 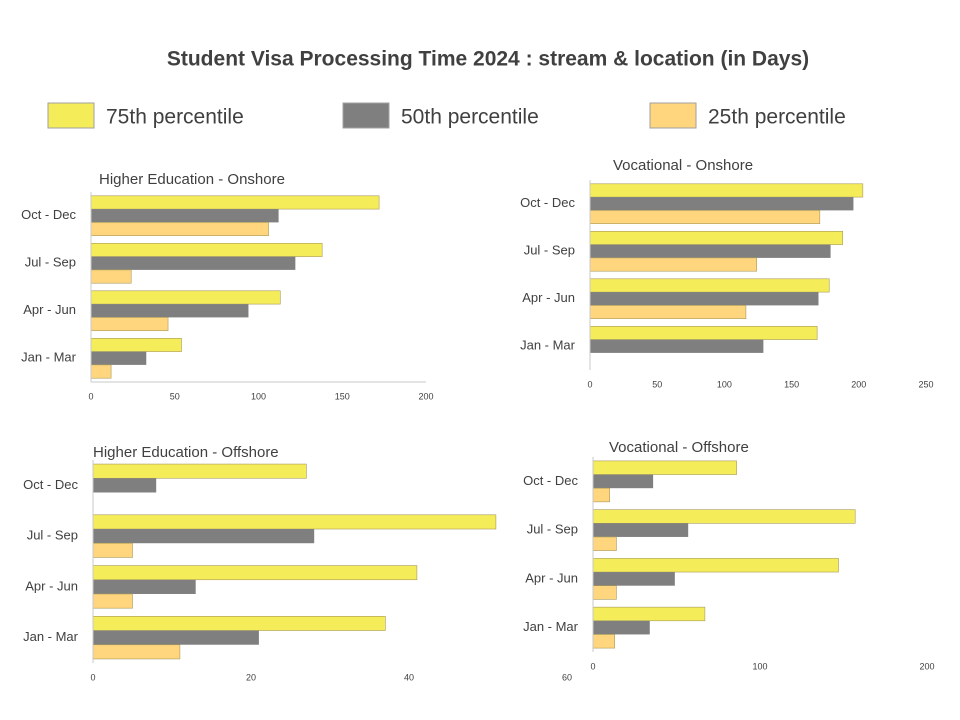 I want to click on subplot-title: Higher Education - Onshore, so click(x=192, y=179).